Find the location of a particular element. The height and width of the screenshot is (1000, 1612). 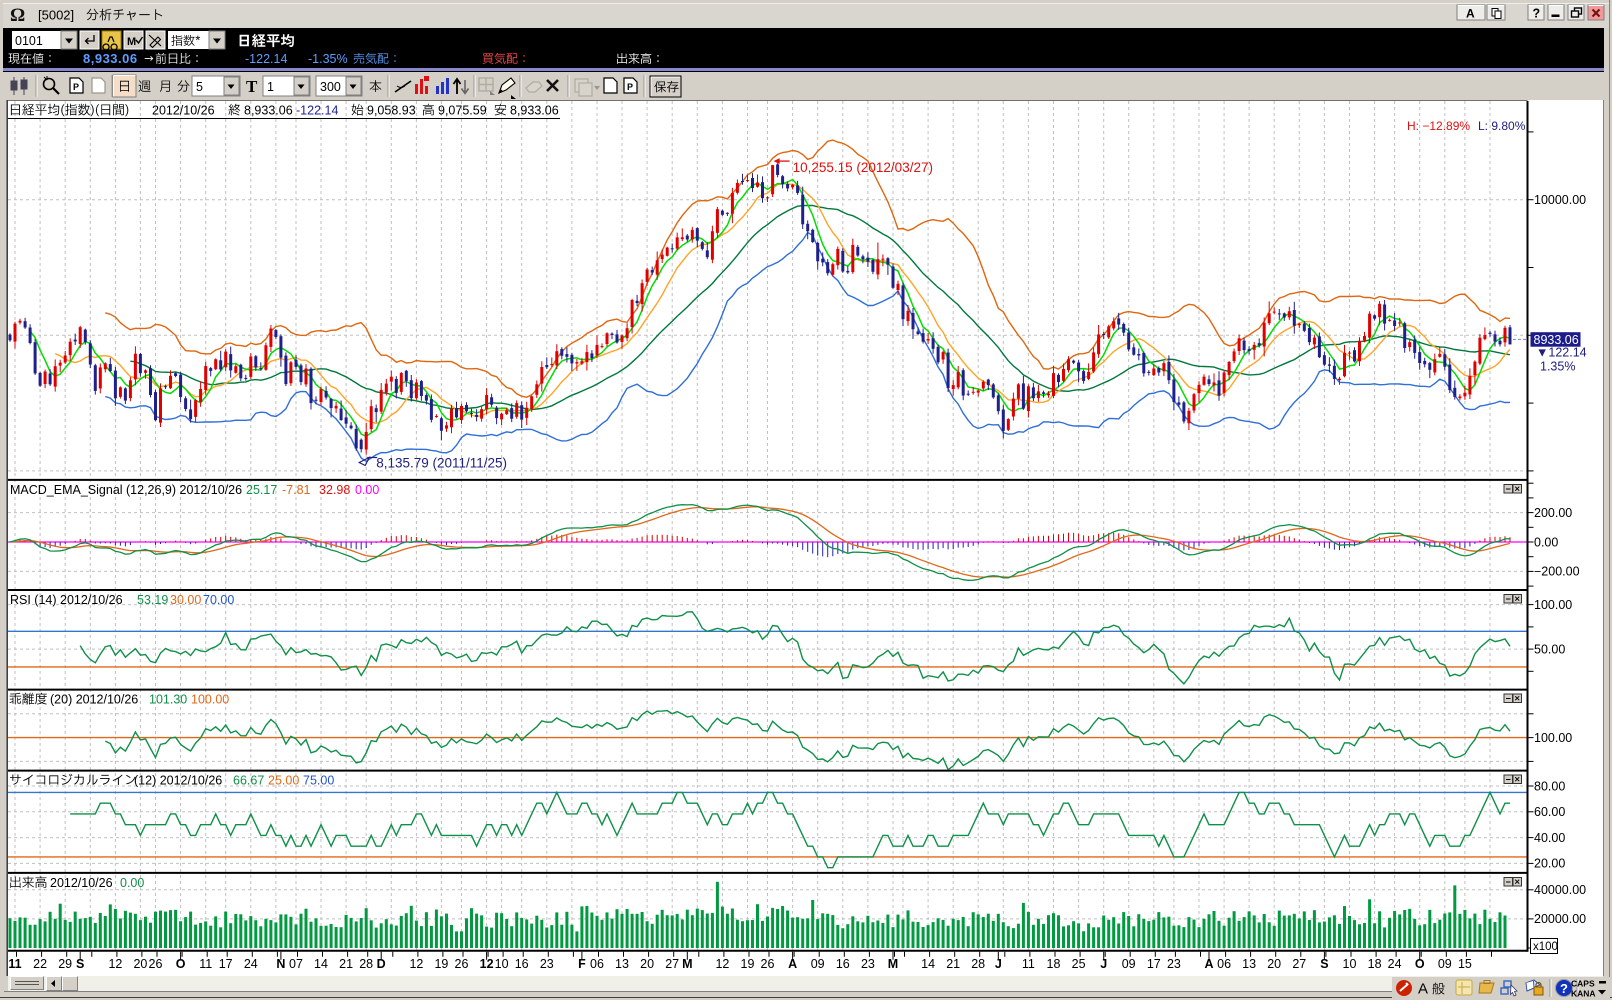

svg-text: 20.00 is located at coordinates (1549, 864).